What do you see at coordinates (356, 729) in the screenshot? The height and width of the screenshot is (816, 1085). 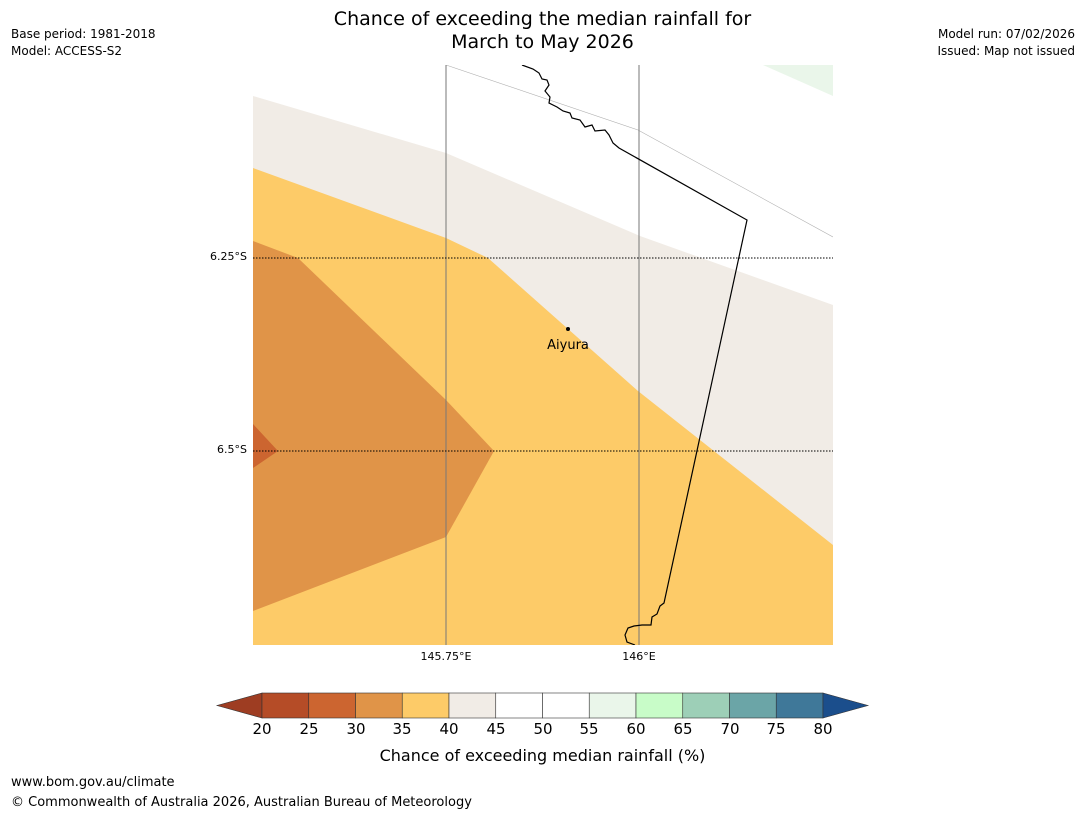 I see `colorbar-tick: 30` at bounding box center [356, 729].